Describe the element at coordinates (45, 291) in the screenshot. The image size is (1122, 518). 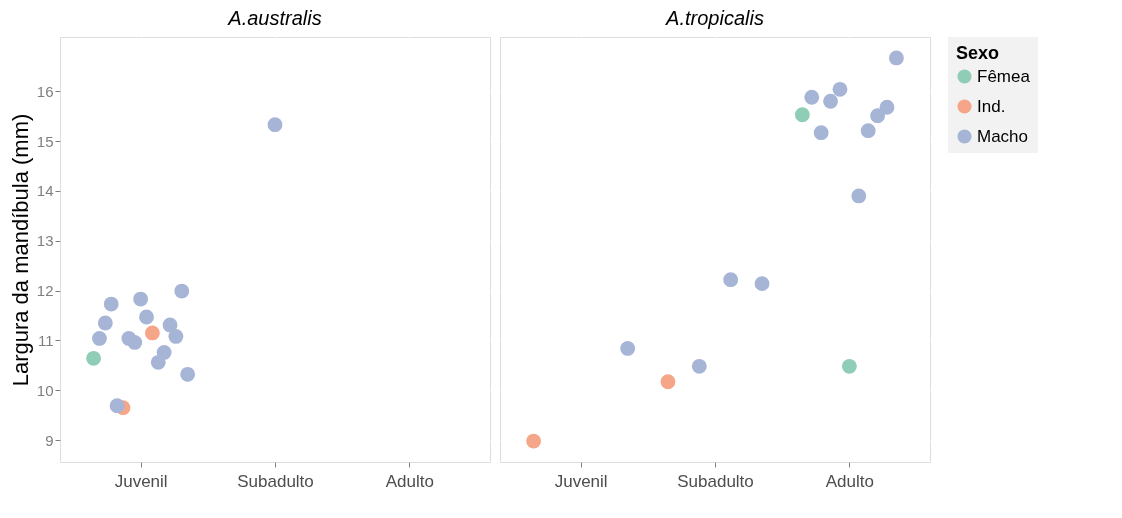
I see `y-tick-label: 12` at that location.